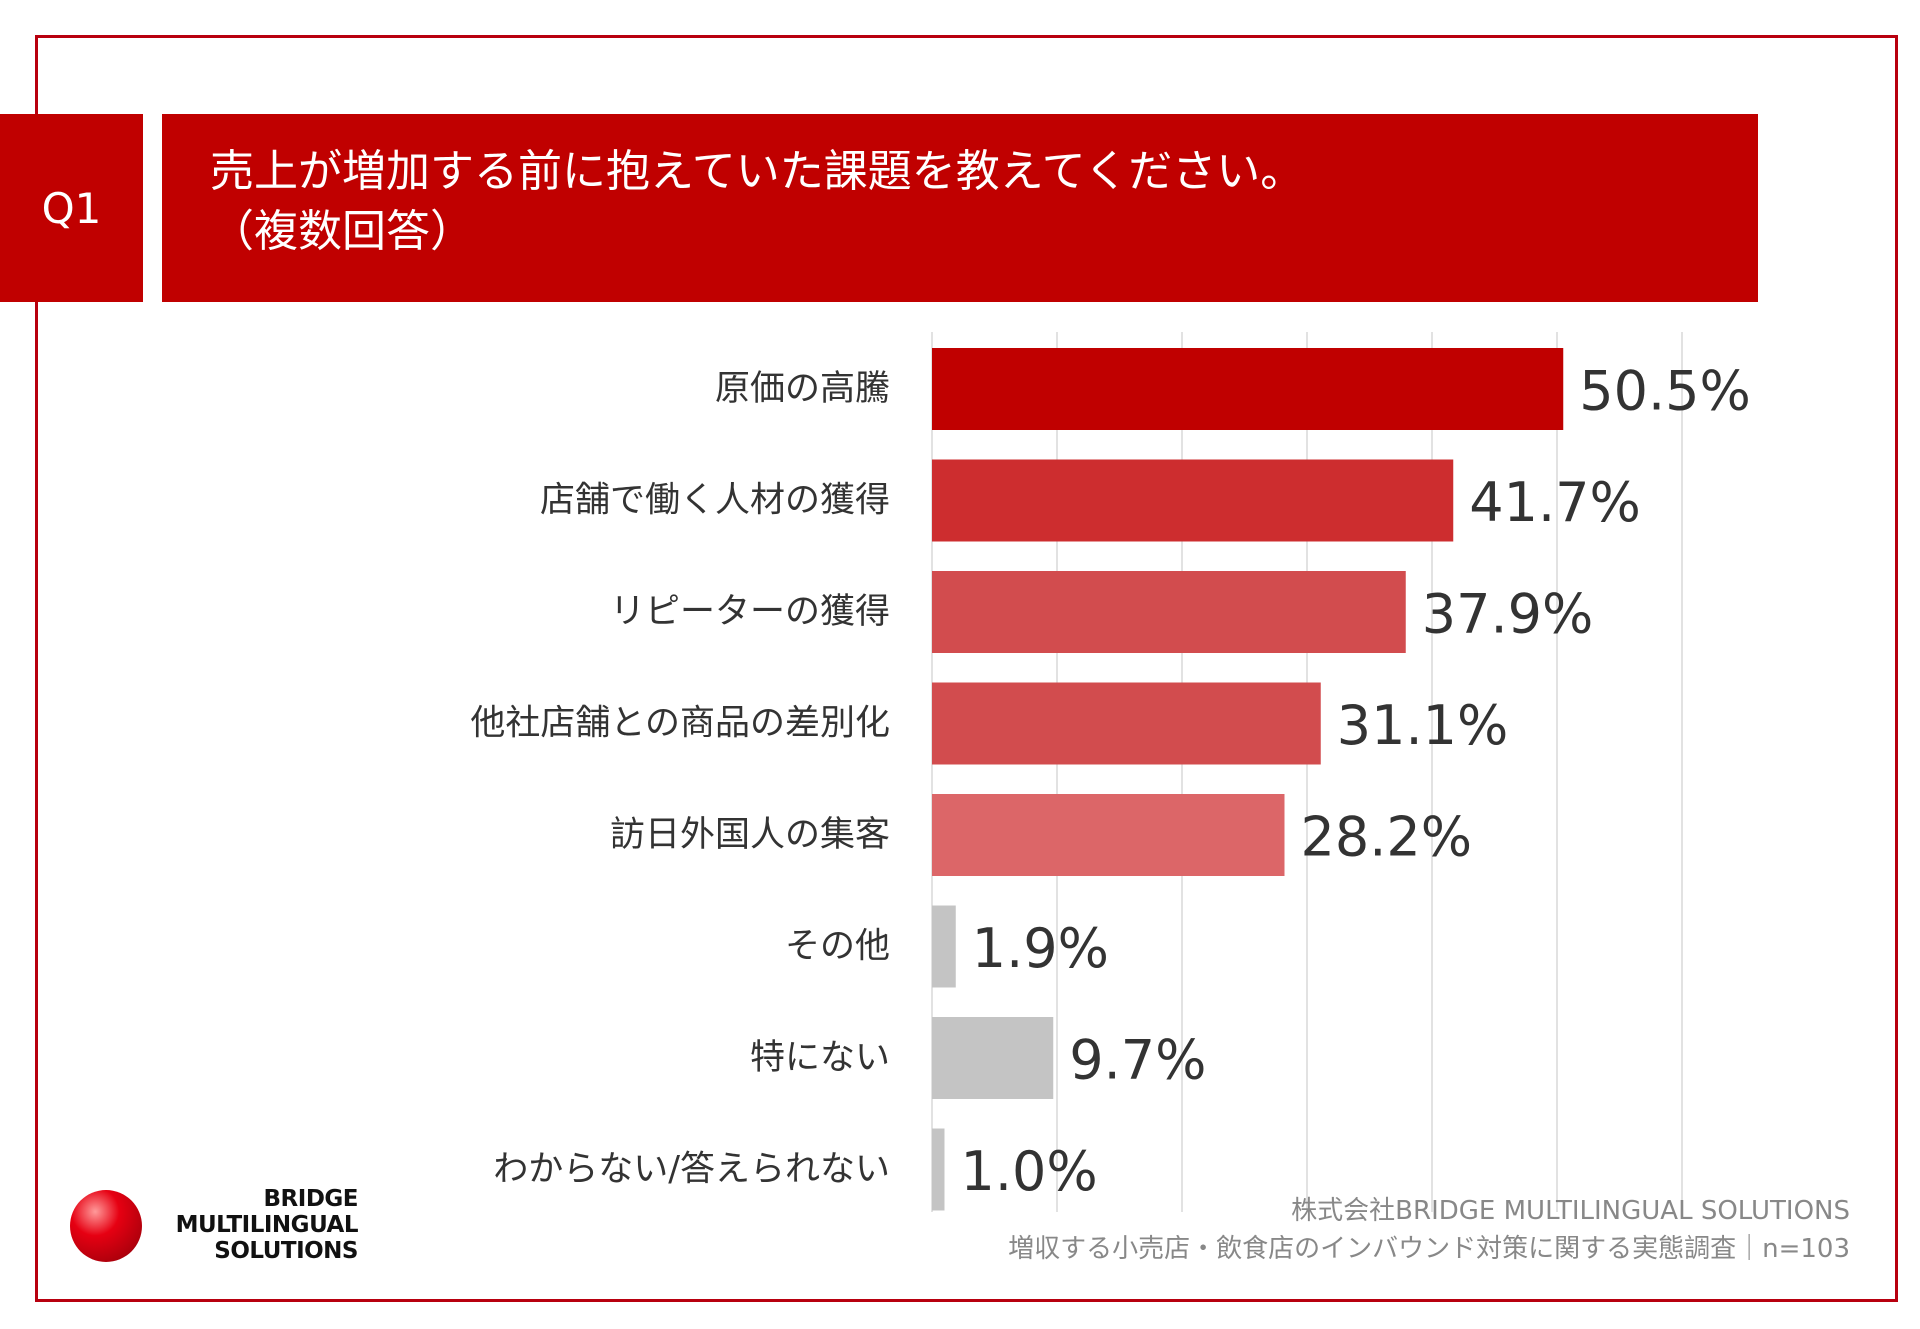  Describe the element at coordinates (802, 389) in the screenshot. I see `category-label: 原価の高騰` at that location.